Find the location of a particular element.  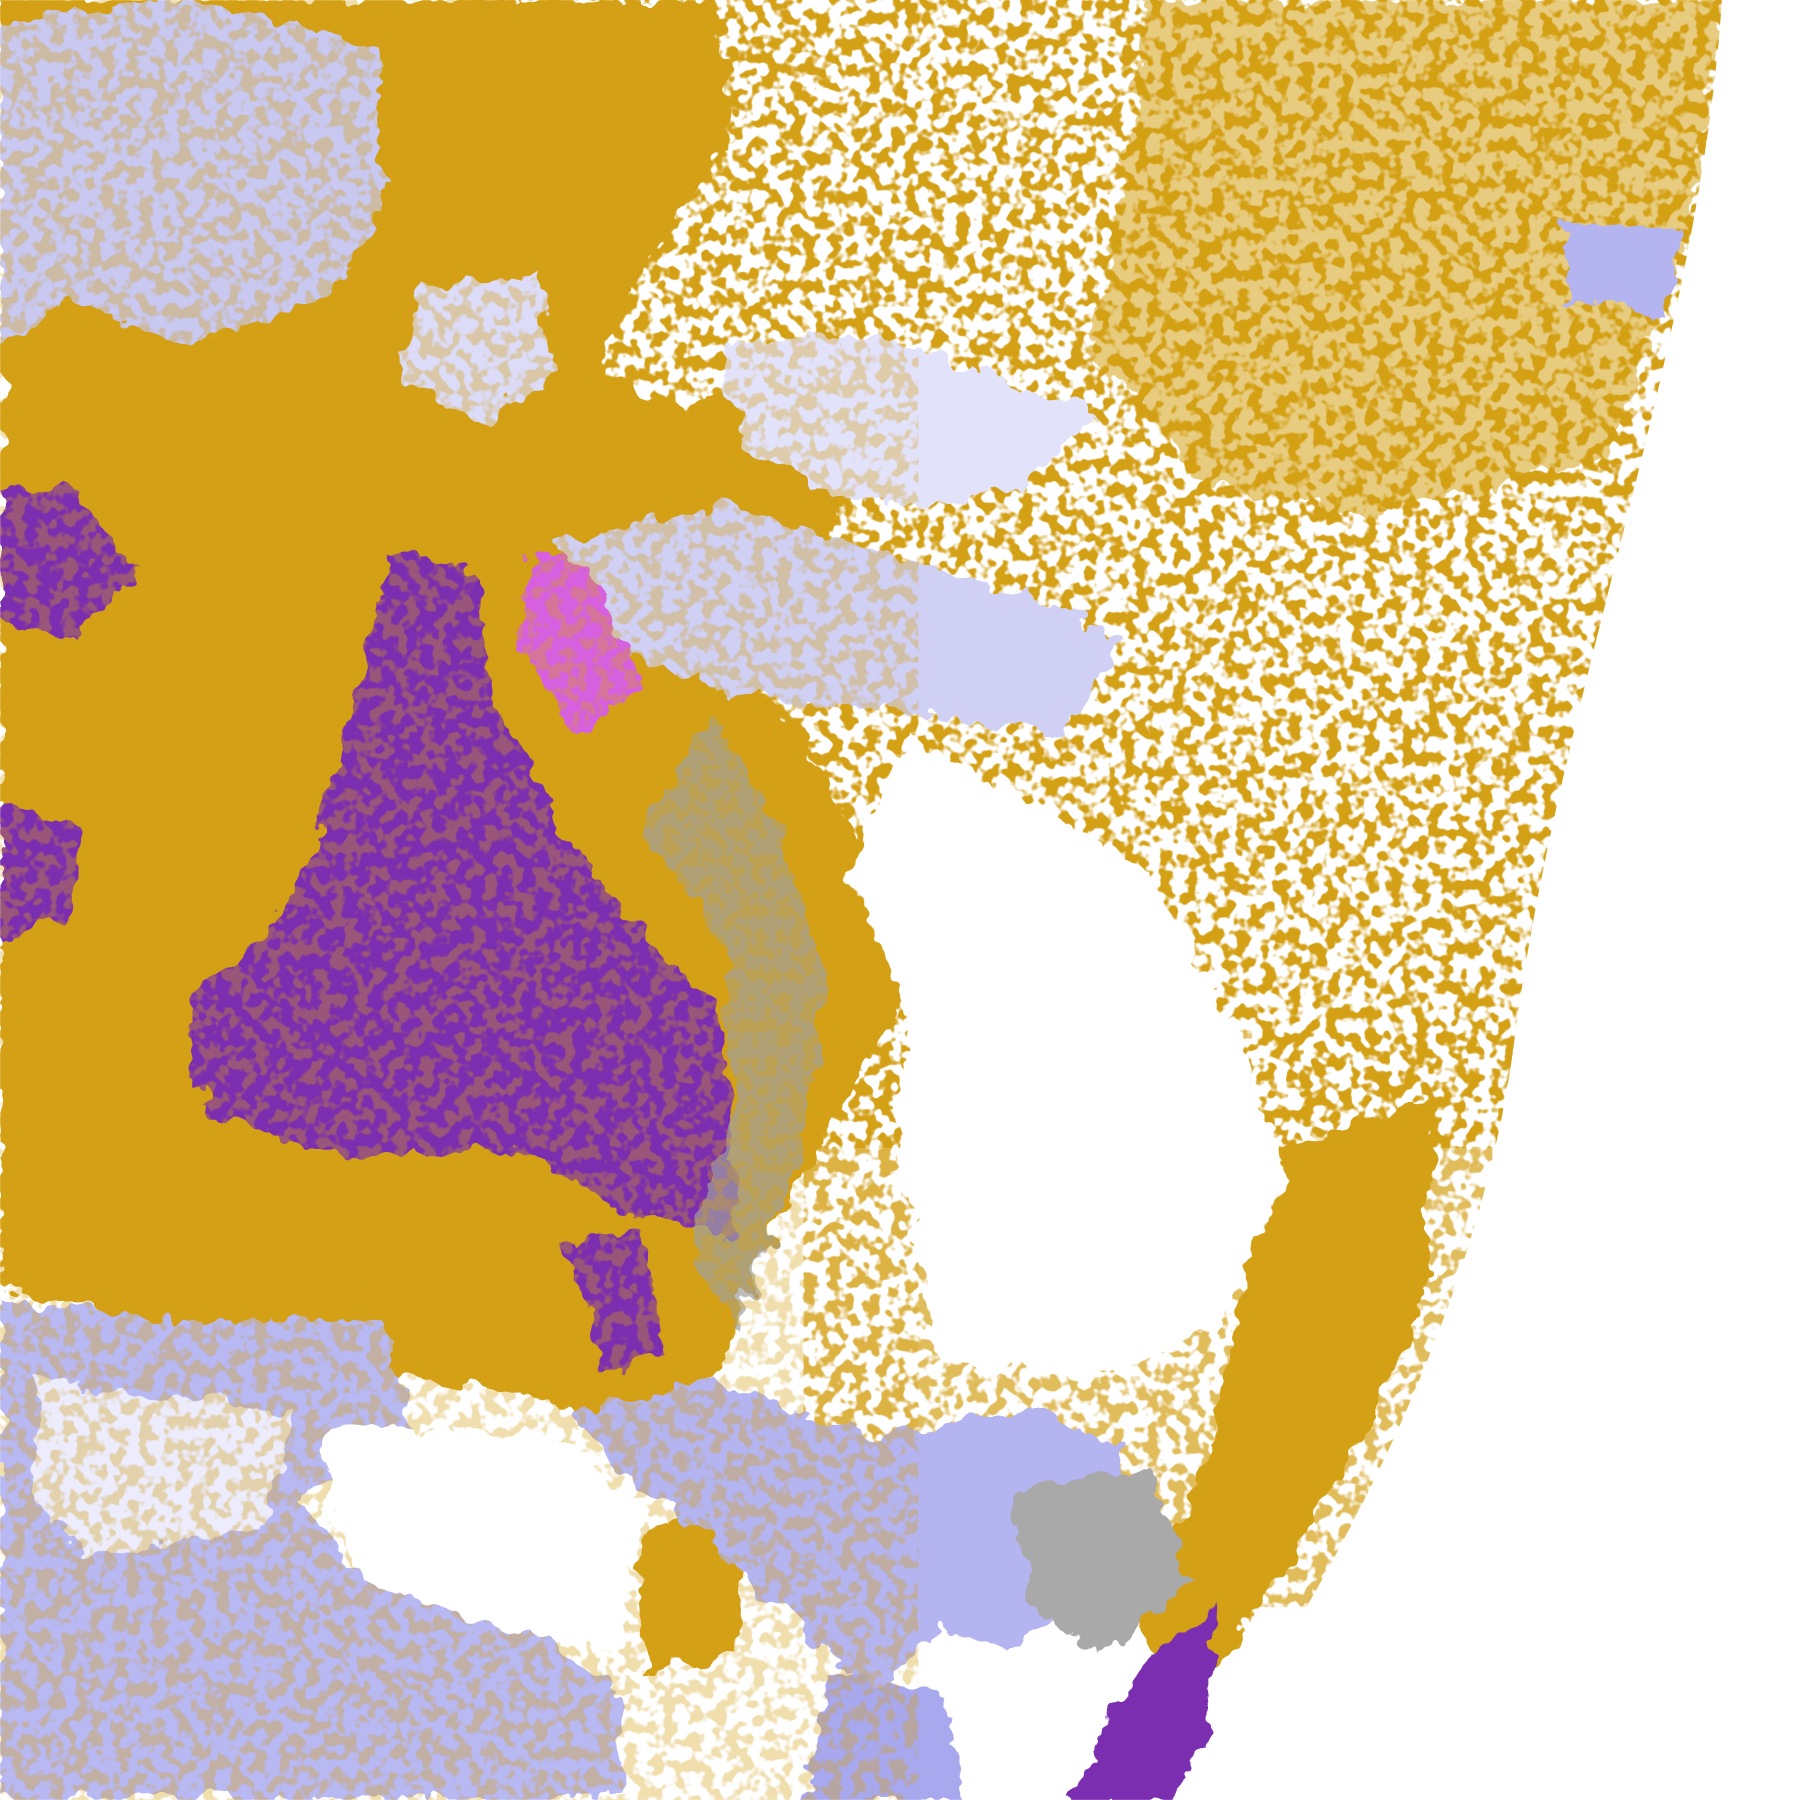

gray-cloud is located at coordinates (1102, 1561).